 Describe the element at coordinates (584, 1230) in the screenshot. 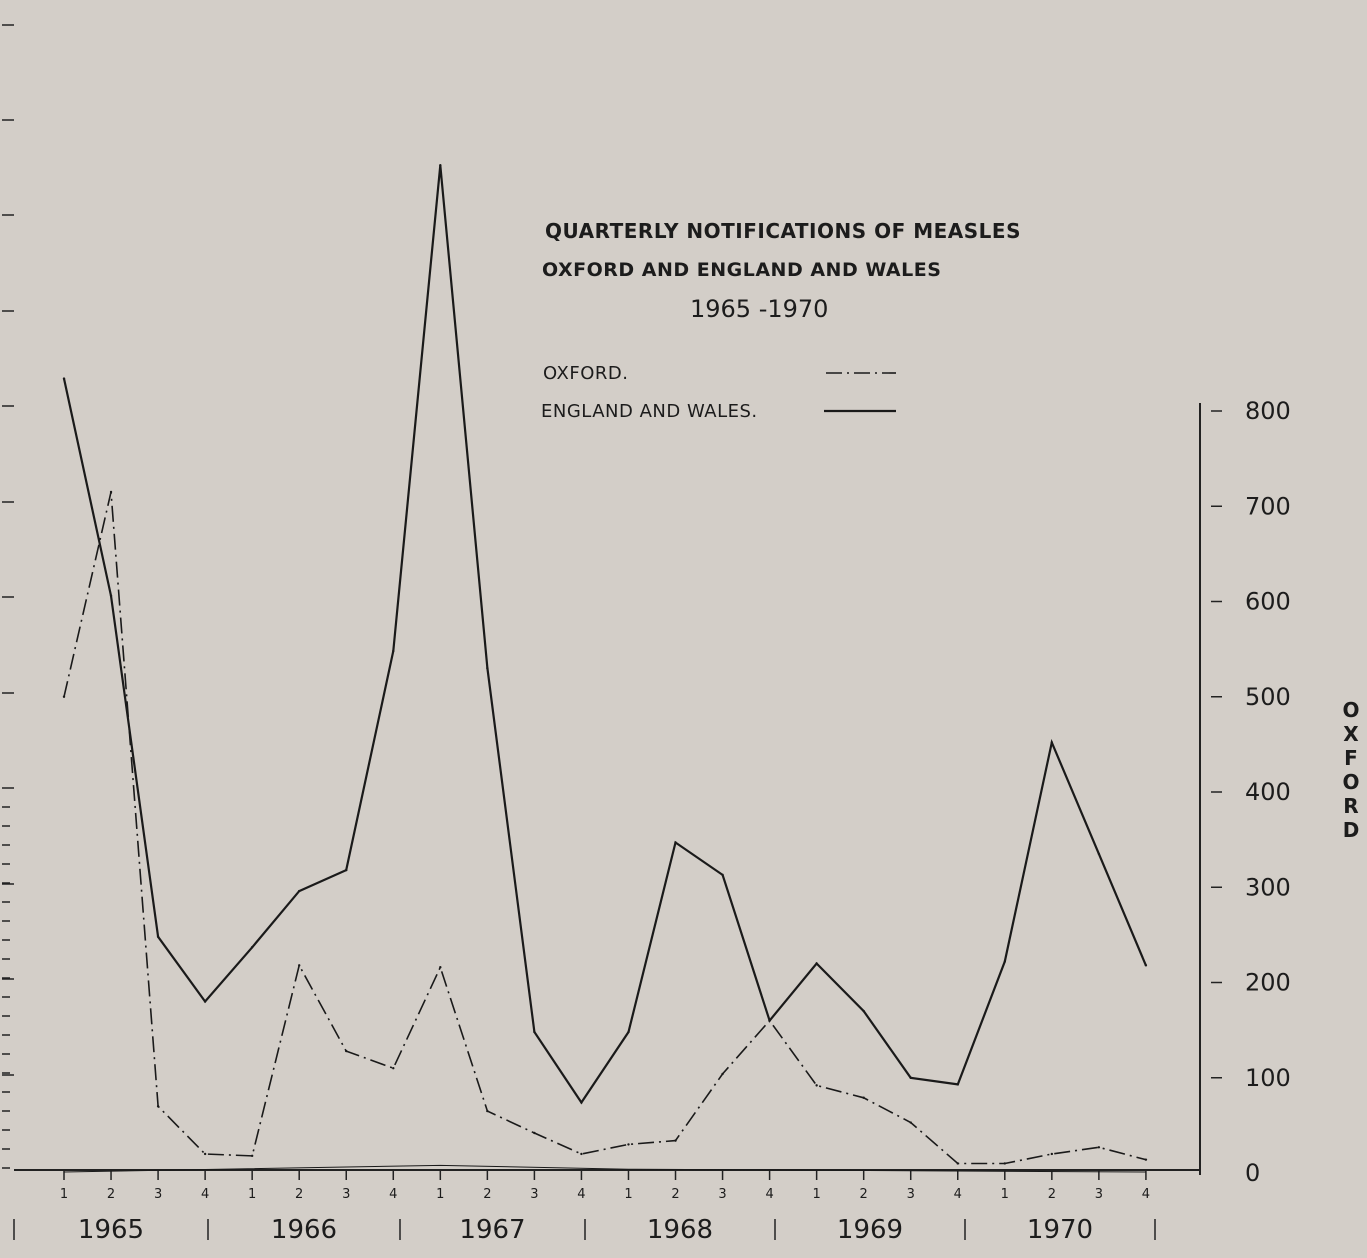

I see `year-labels: 1965 1966 1967 1968 1969 1970` at that location.